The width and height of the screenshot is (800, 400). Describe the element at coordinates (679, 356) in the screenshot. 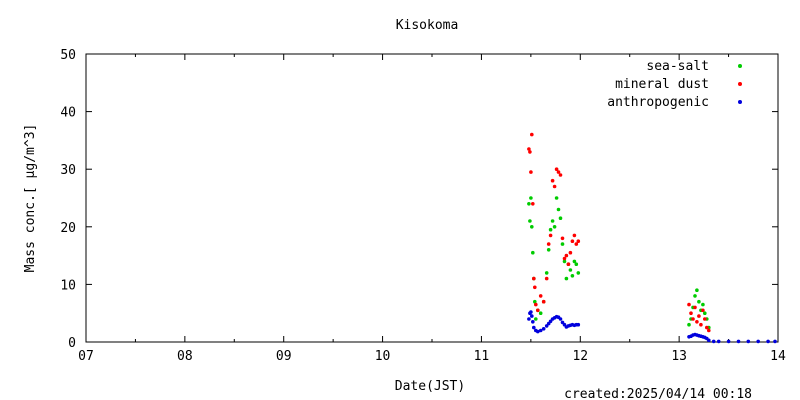

I see `x-tick-label: 13` at that location.